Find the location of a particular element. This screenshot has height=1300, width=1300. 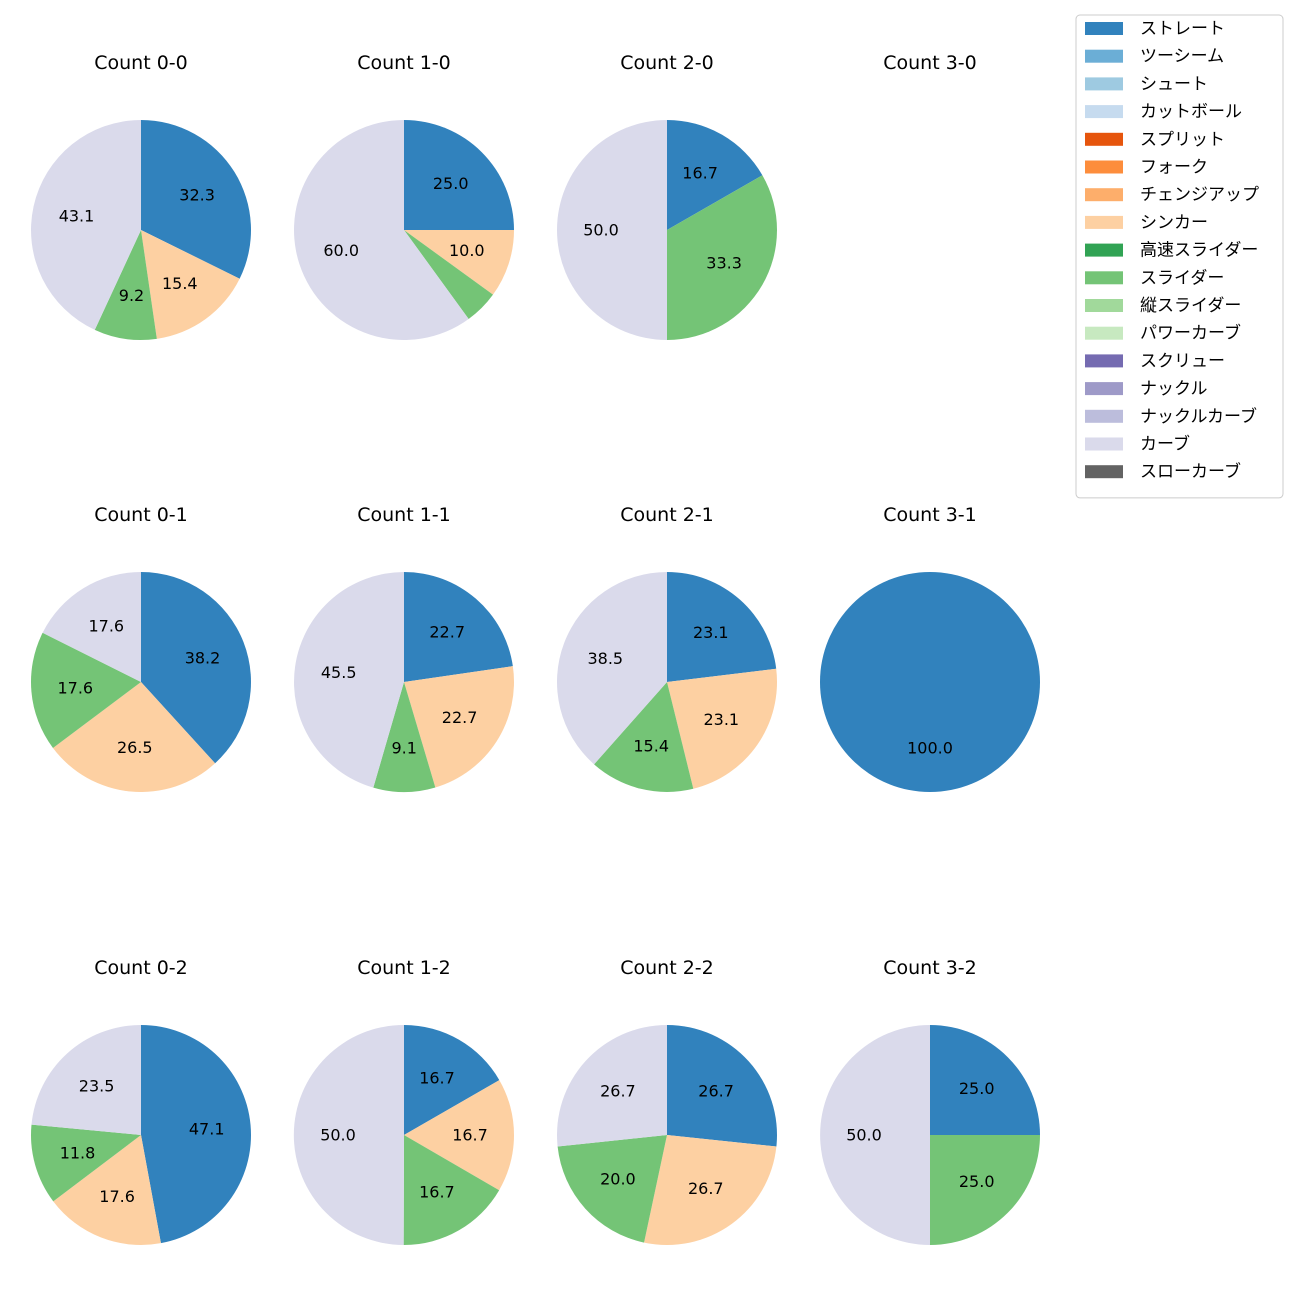

slice-label: 26.5 is located at coordinates (135, 747).